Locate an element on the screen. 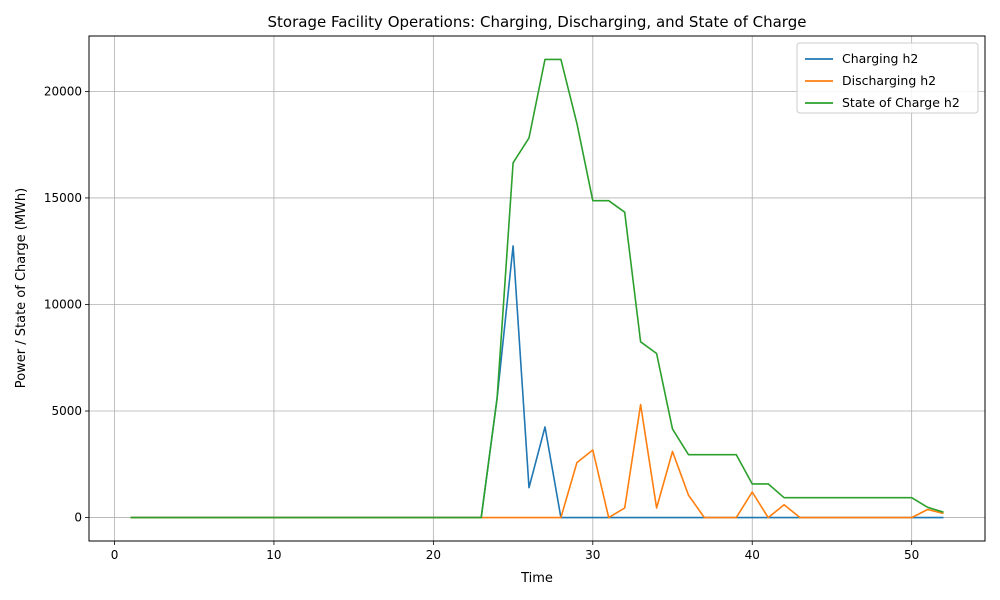 Image resolution: width=1000 pixels, height=600 pixels. y-axis-title: Power / State of Charge (MWh) is located at coordinates (21, 288).